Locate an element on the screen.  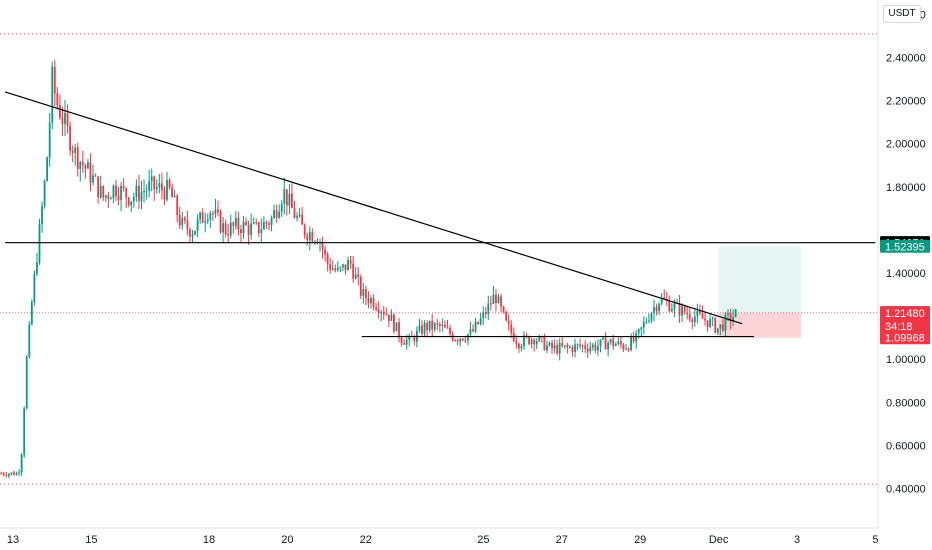
x-tick-label: 20 is located at coordinates (287, 540).